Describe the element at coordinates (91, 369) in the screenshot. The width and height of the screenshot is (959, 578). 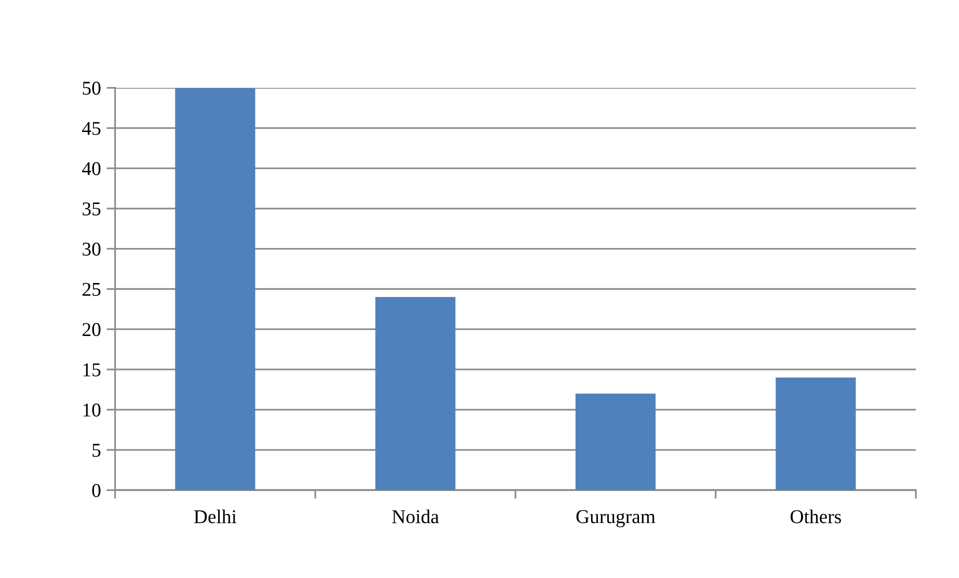
I see `y-tick-label: 15` at that location.